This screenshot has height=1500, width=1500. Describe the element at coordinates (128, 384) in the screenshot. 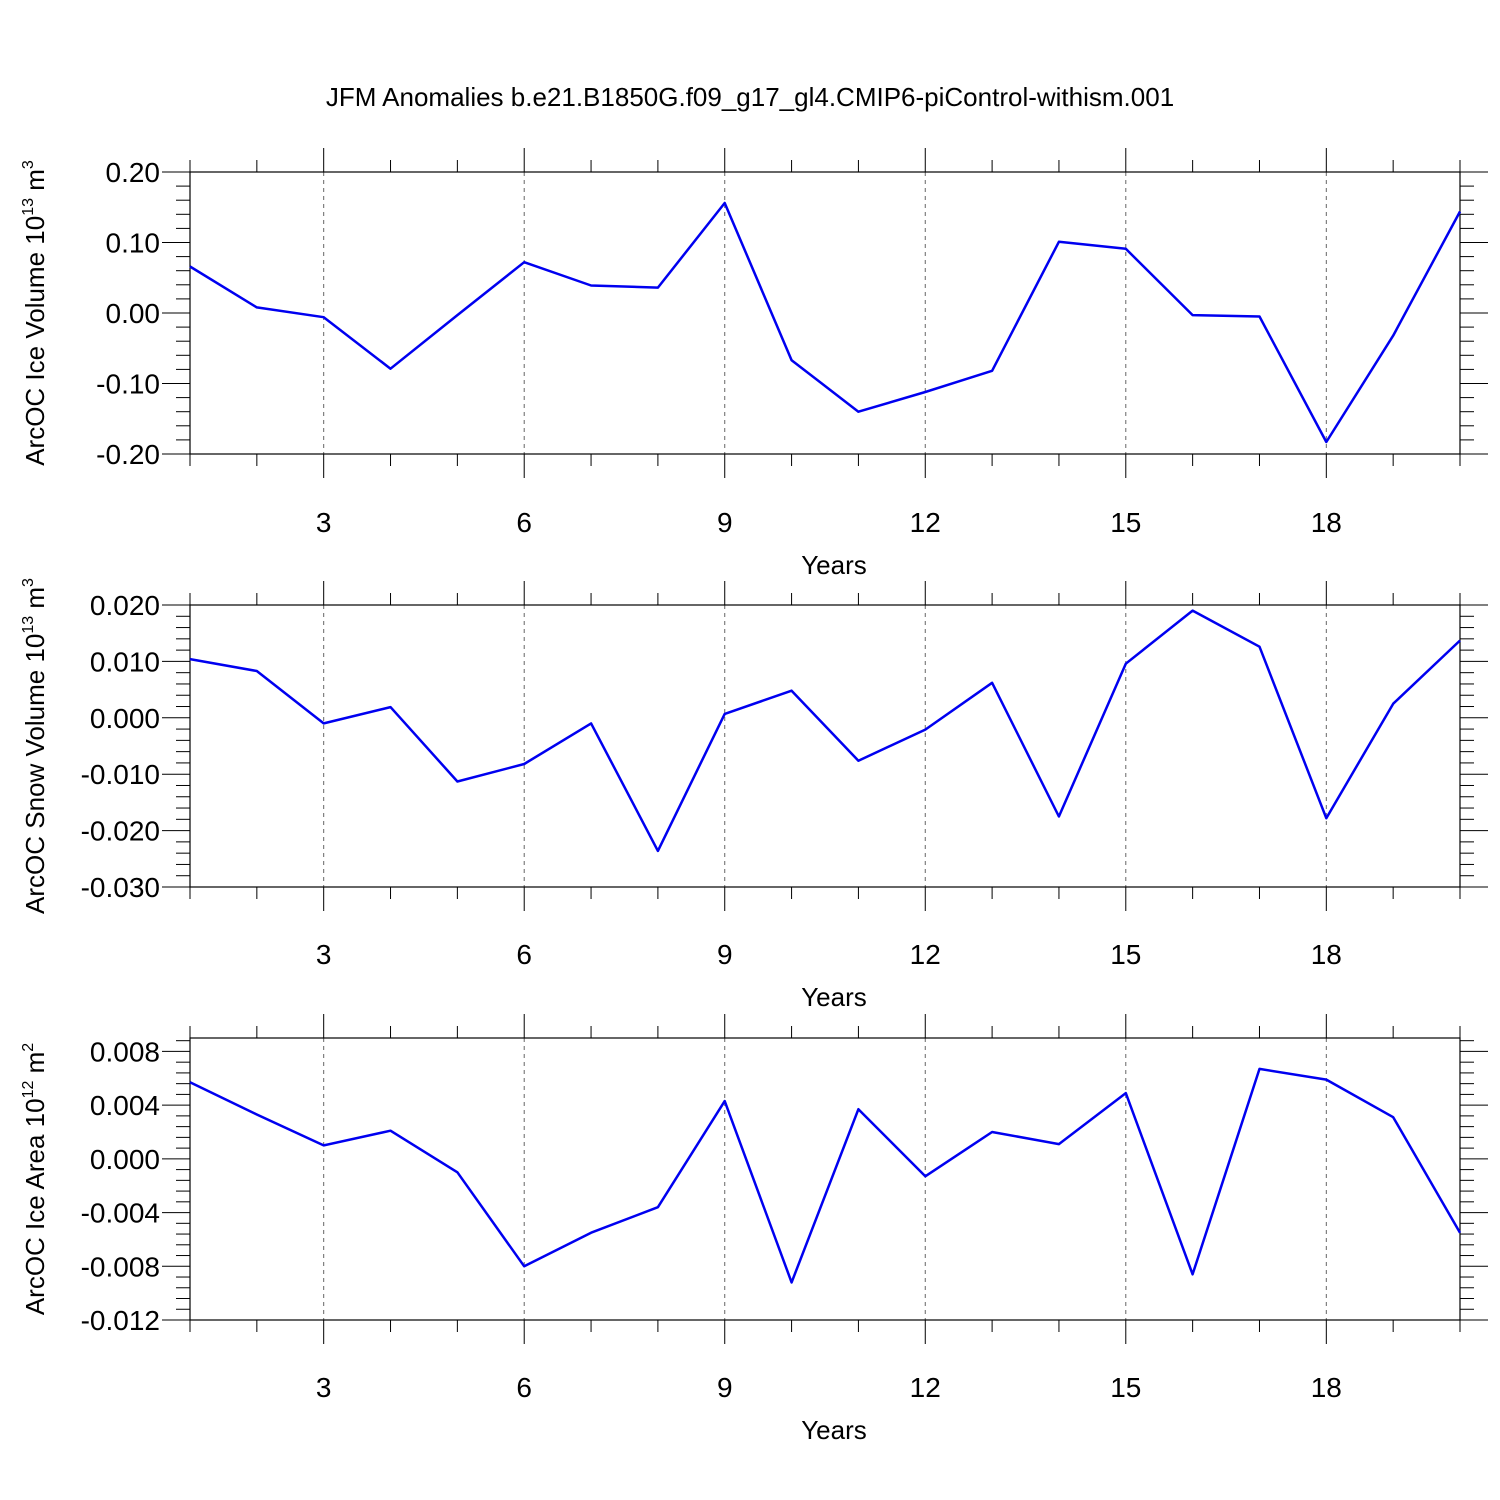

I see `y-tick-label: -0.10` at that location.